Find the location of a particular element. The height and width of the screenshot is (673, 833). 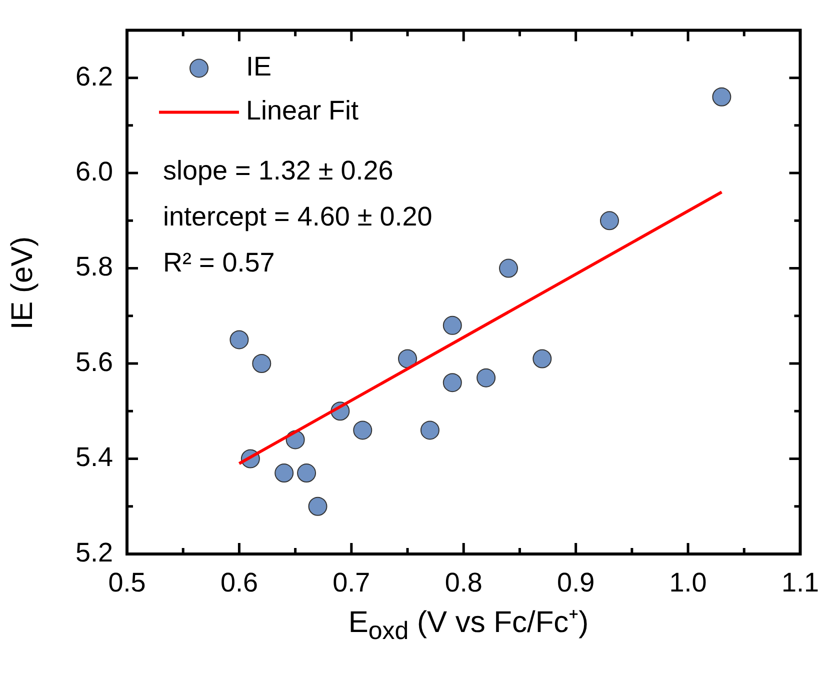

legend-label: Linear Fit is located at coordinates (303, 111).